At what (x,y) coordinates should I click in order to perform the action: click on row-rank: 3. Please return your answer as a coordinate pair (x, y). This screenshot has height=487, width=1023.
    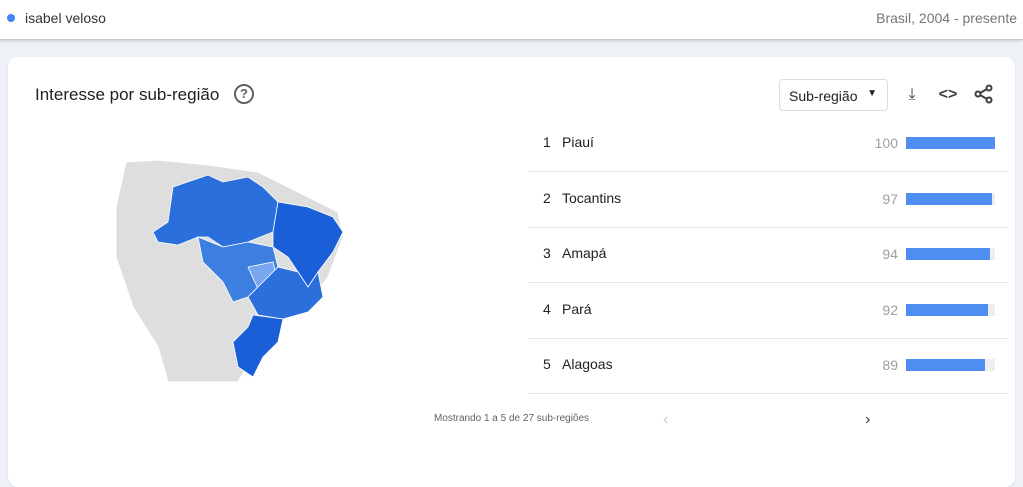
    Looking at the image, I should click on (547, 253).